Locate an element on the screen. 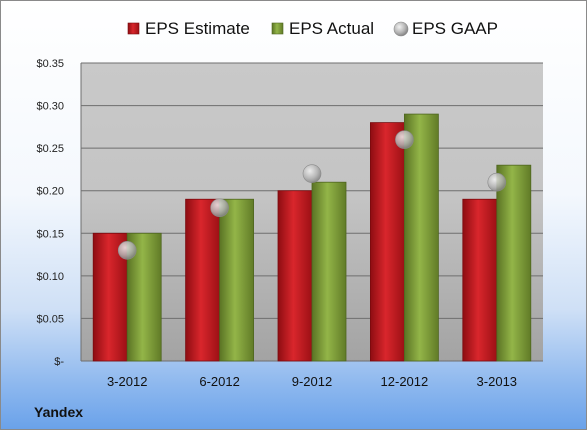 The image size is (587, 430). legend-label: EPS Actual is located at coordinates (331, 28).